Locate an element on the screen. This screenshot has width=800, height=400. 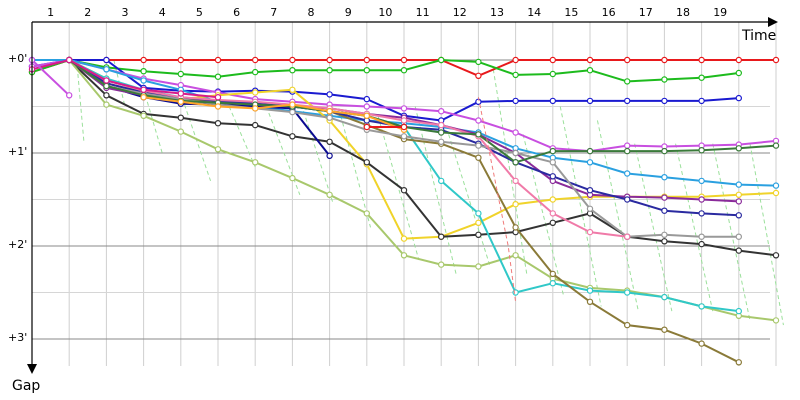
x-tick-label-13: 13 is located at coordinates (497, 12).